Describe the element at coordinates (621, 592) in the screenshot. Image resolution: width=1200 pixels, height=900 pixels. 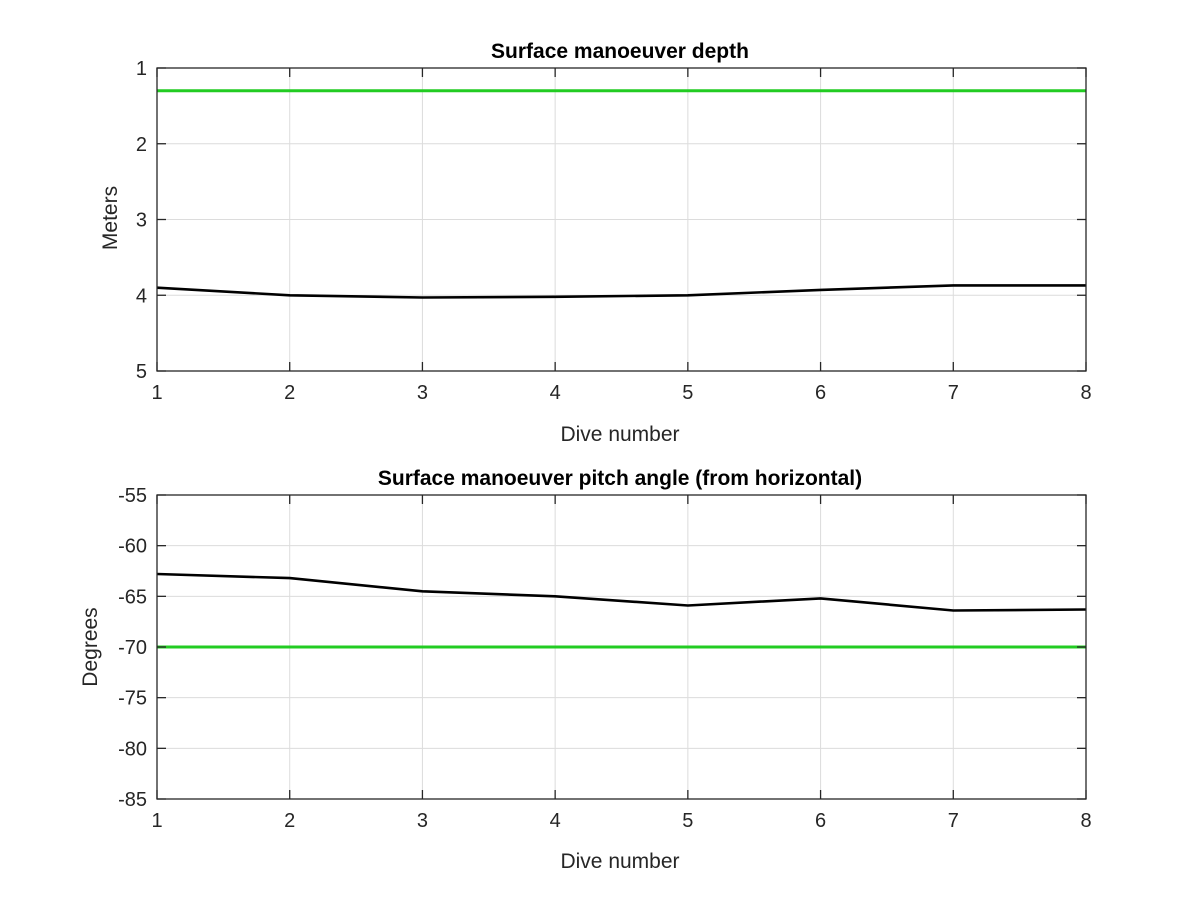
I see `pitch-chart-series-line` at that location.